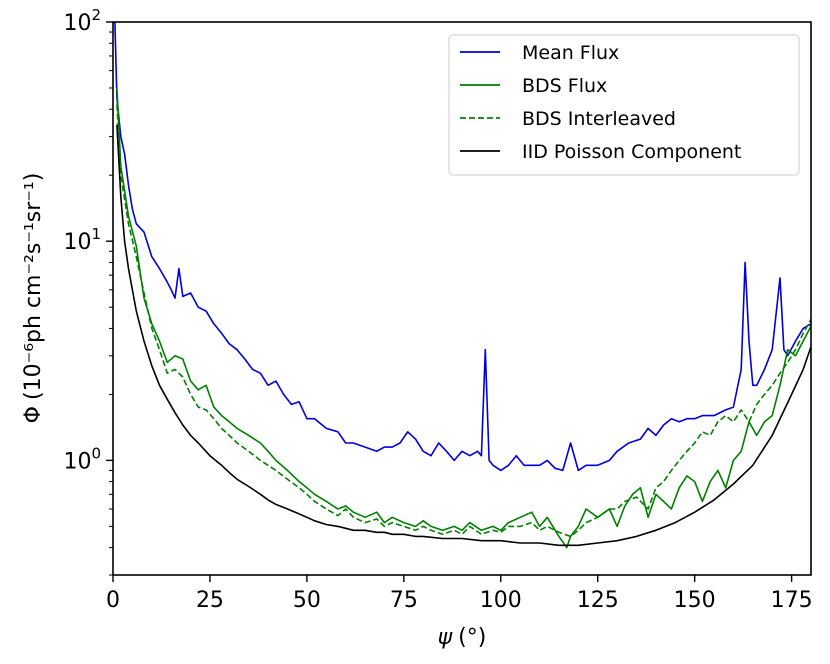 The height and width of the screenshot is (664, 830). What do you see at coordinates (33, 286) in the screenshot?
I see `y-axis-unit: (10⁻⁶ph cm⁻²s⁻¹sr⁻¹)` at bounding box center [33, 286].